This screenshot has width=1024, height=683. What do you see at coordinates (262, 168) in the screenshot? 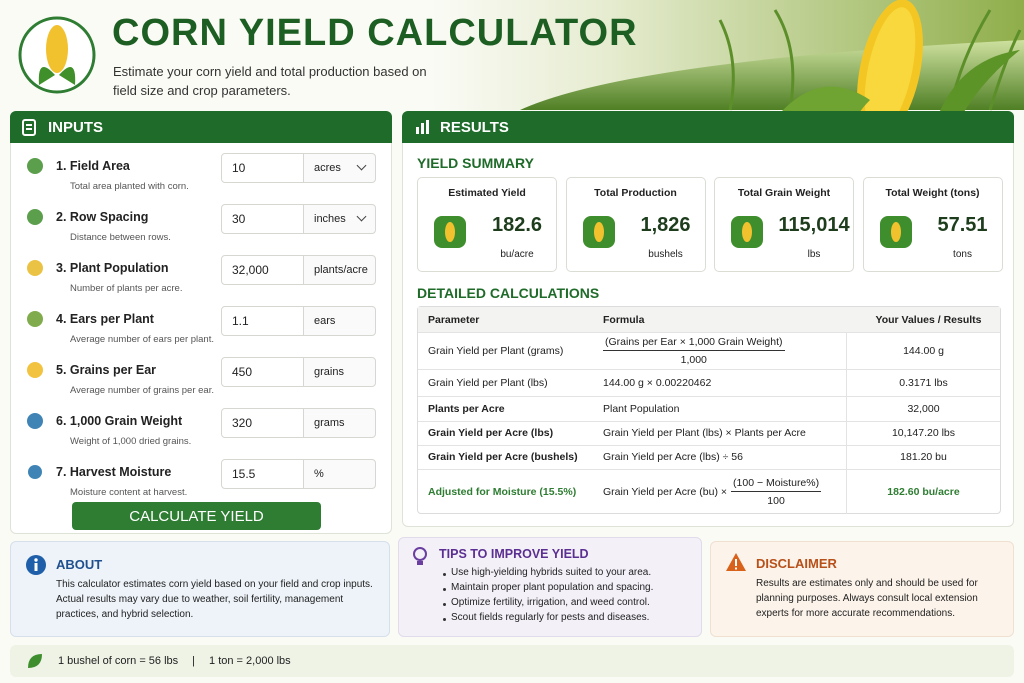
I see `field-input: 10` at bounding box center [262, 168].